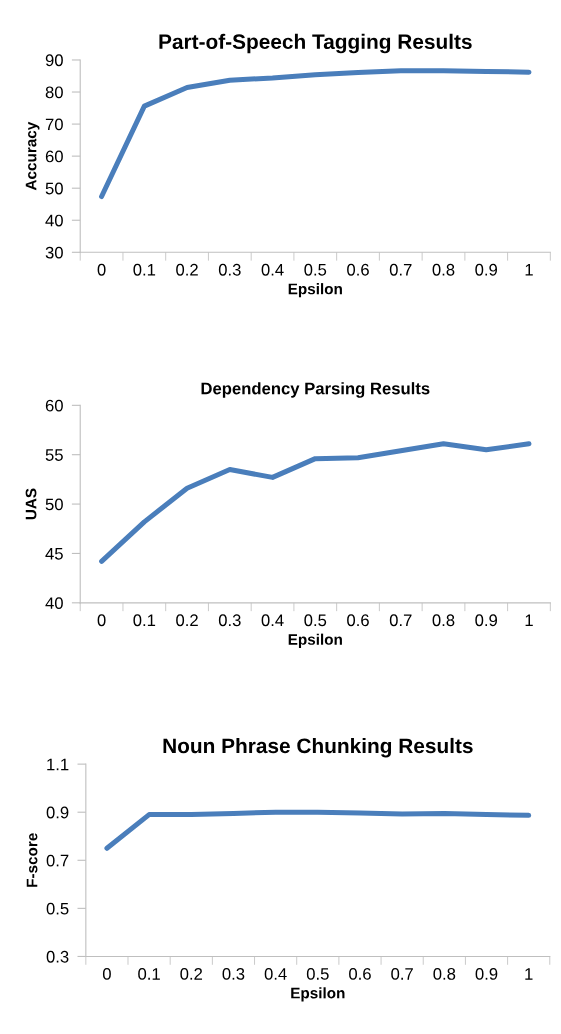 The width and height of the screenshot is (561, 1034). Describe the element at coordinates (32, 860) in the screenshot. I see `y-axis-title: F-score` at that location.